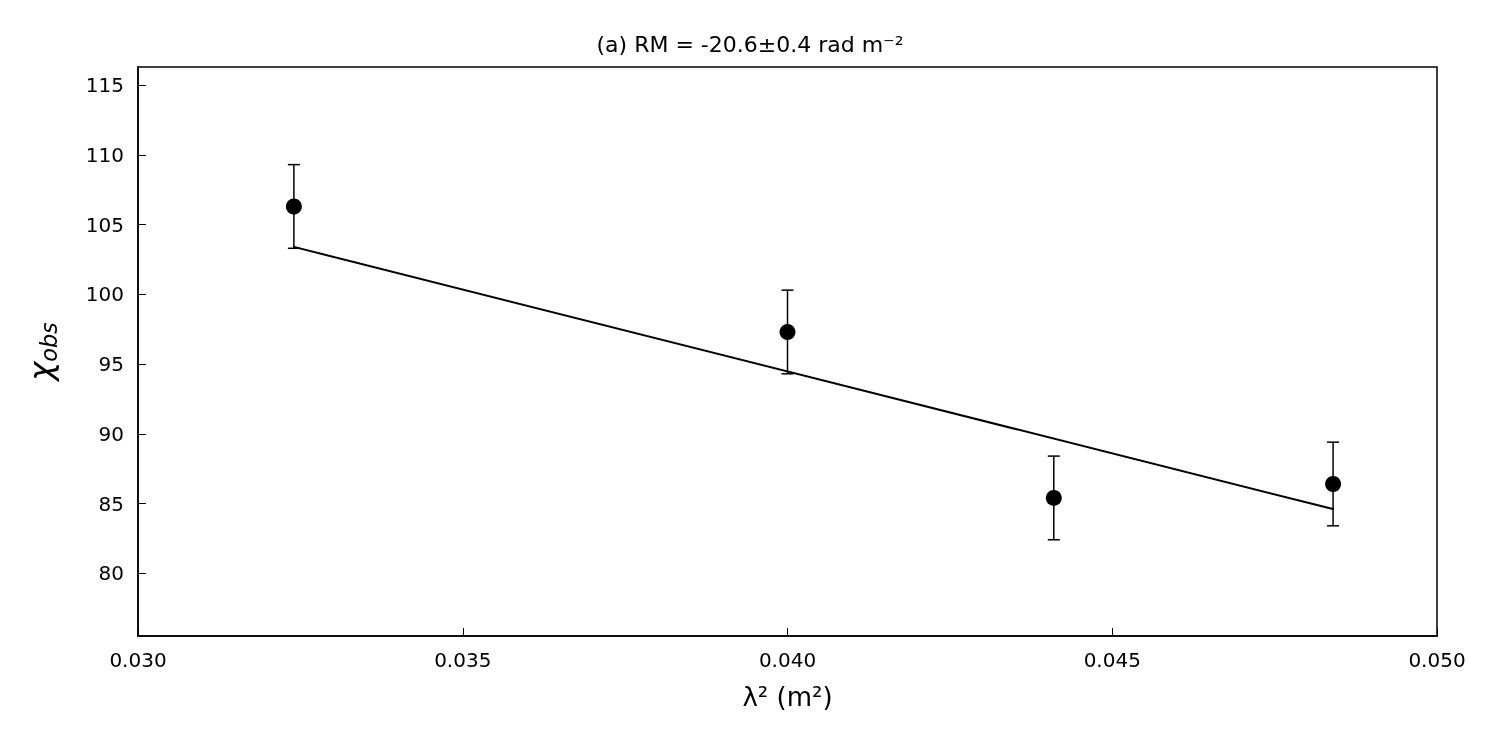  I want to click on x-tick-label: 0.050, so click(1437, 660).